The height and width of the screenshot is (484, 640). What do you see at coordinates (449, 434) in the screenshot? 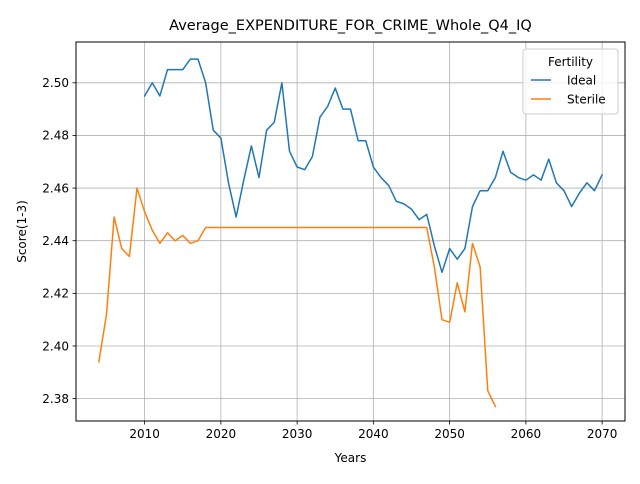
I see `x-tick-label: 2050` at bounding box center [449, 434].